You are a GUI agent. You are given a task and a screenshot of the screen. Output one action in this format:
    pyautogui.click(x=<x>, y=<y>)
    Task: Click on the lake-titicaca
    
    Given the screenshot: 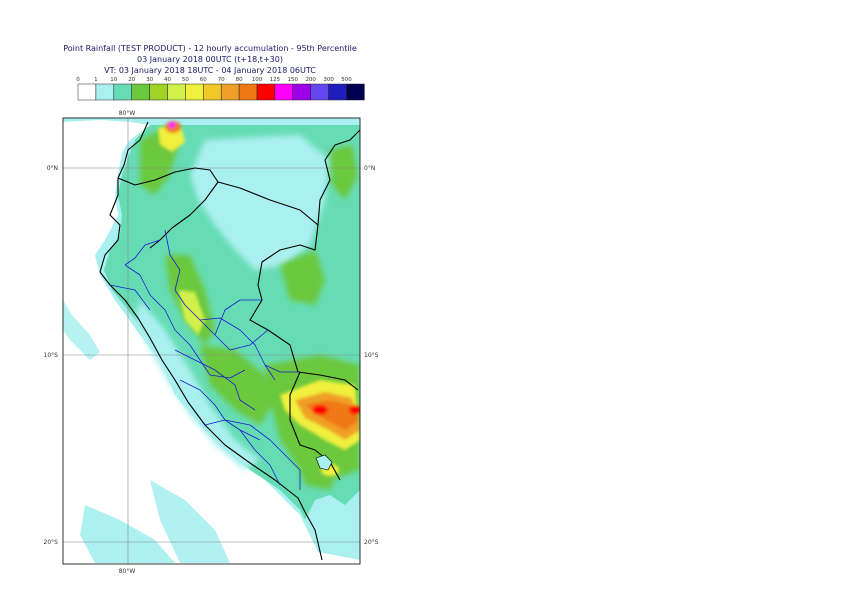 What is the action you would take?
    pyautogui.click(x=324, y=462)
    